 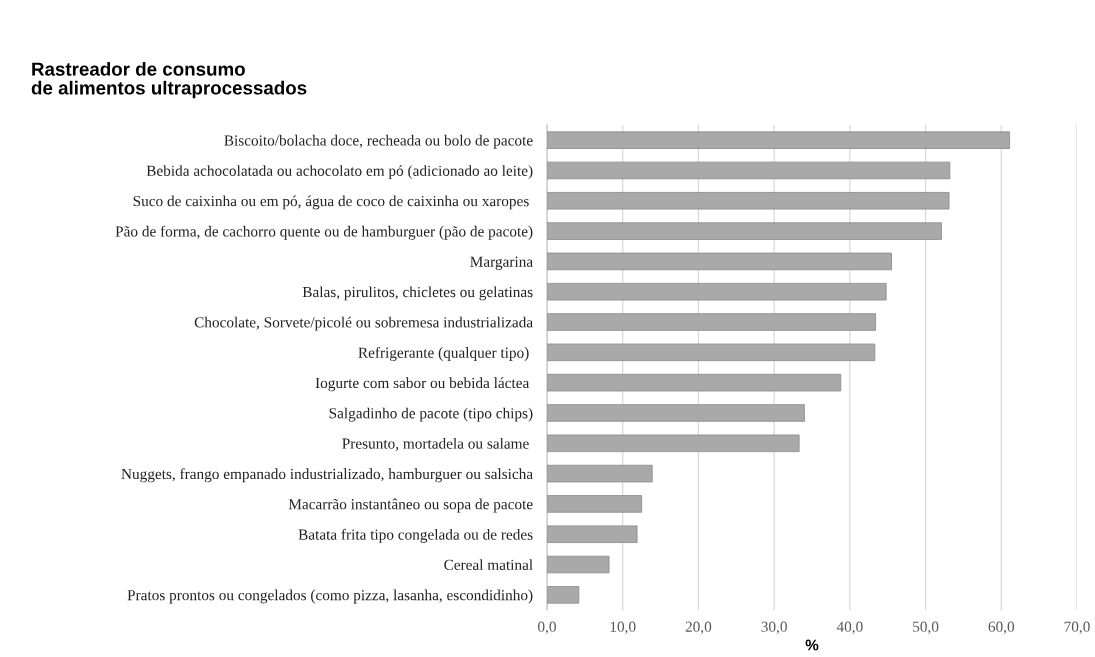 What do you see at coordinates (812, 645) in the screenshot?
I see `x-axis-title: %` at bounding box center [812, 645].